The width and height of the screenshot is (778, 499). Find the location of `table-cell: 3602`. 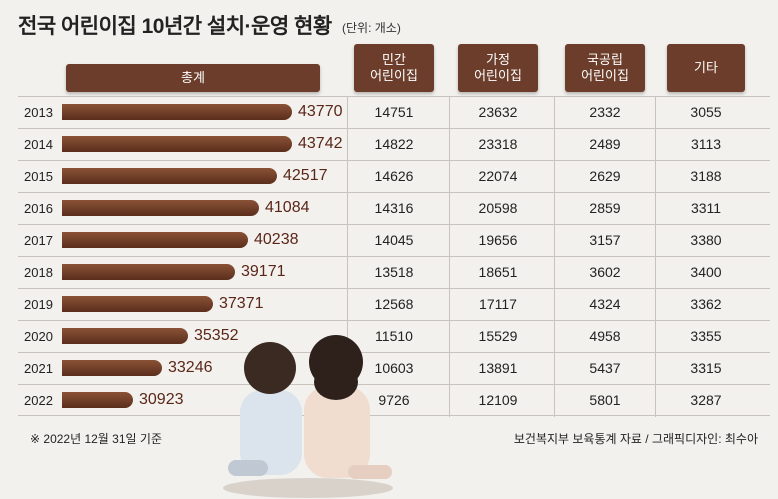

table-cell: 3602 is located at coordinates (605, 272).